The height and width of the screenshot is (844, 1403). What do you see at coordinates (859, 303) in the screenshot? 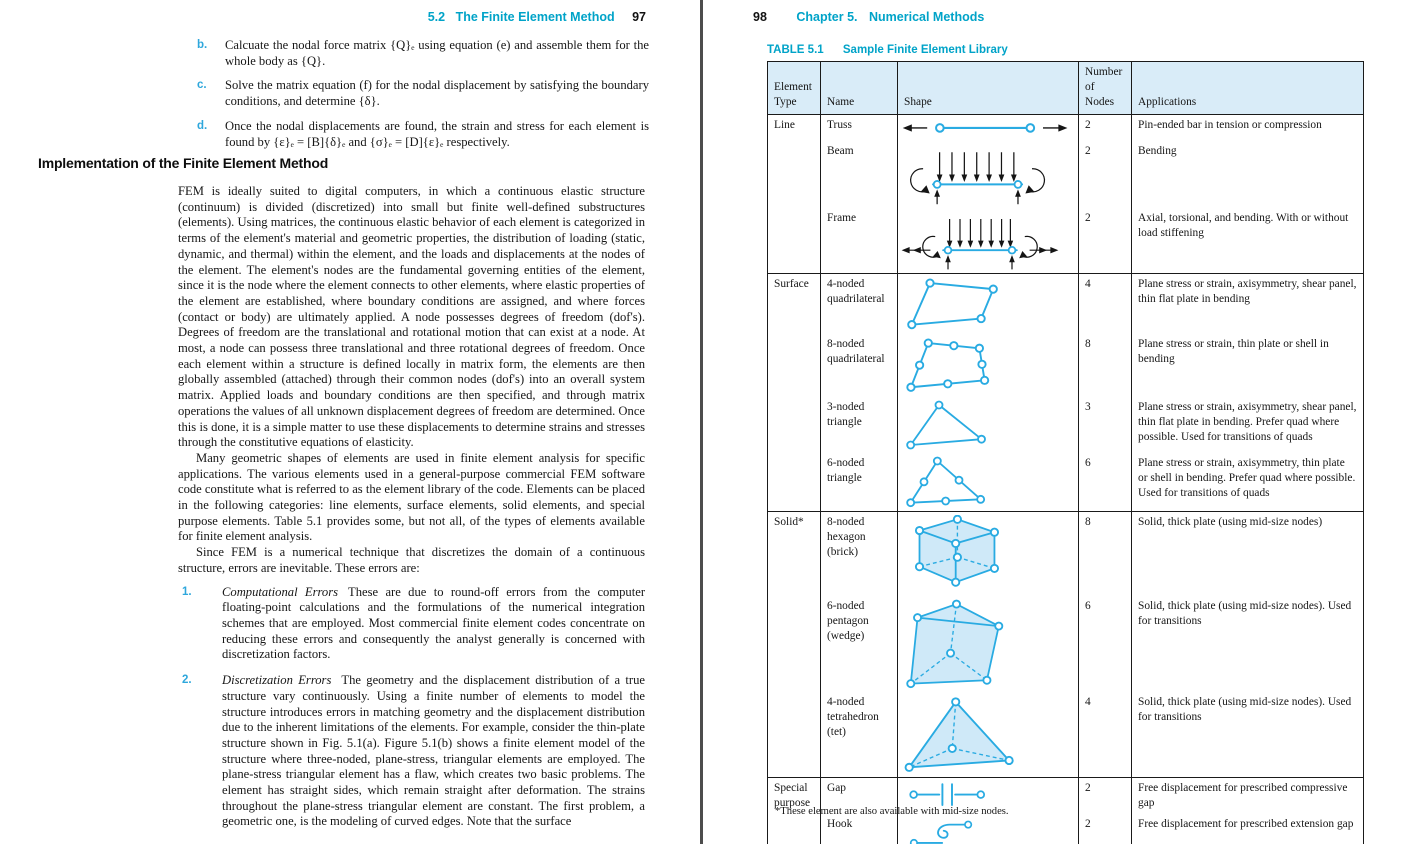
I see `name-cell: 4-noded quadrilateral` at bounding box center [859, 303].